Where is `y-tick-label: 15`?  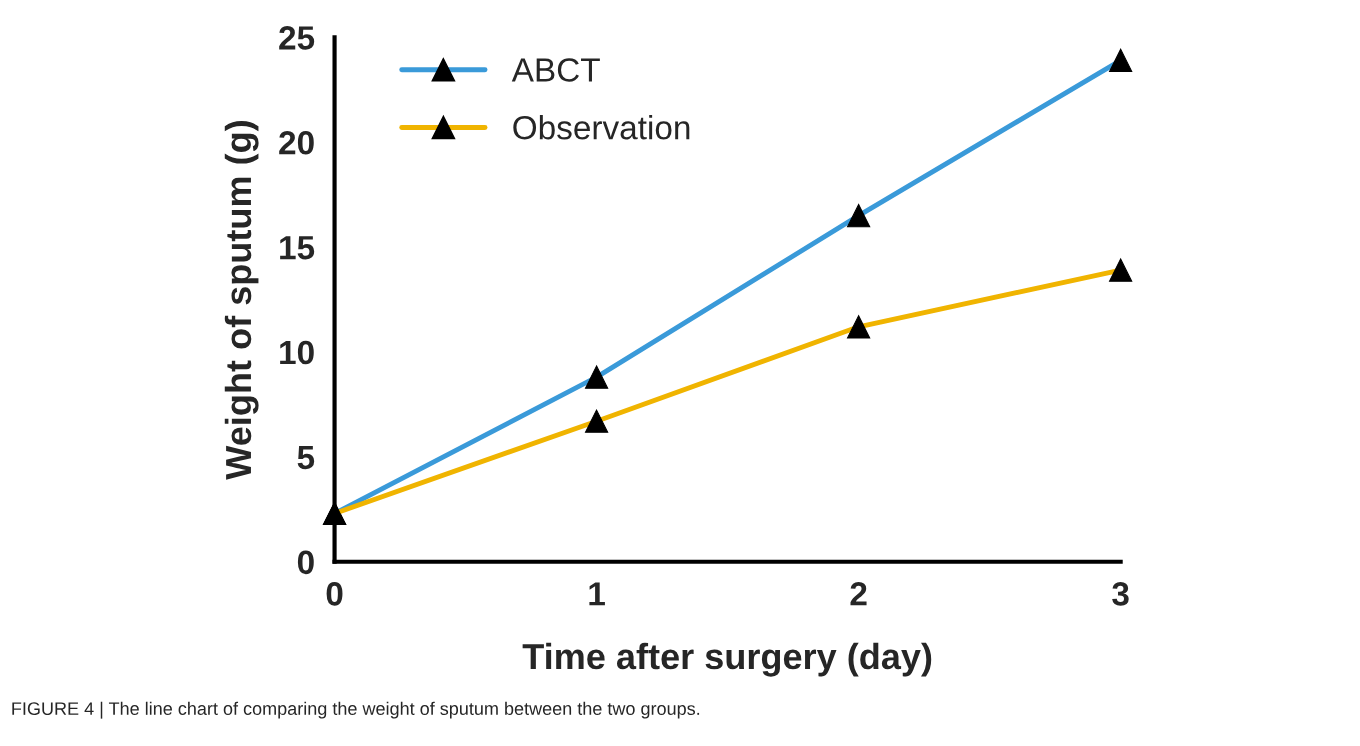 y-tick-label: 15 is located at coordinates (297, 248).